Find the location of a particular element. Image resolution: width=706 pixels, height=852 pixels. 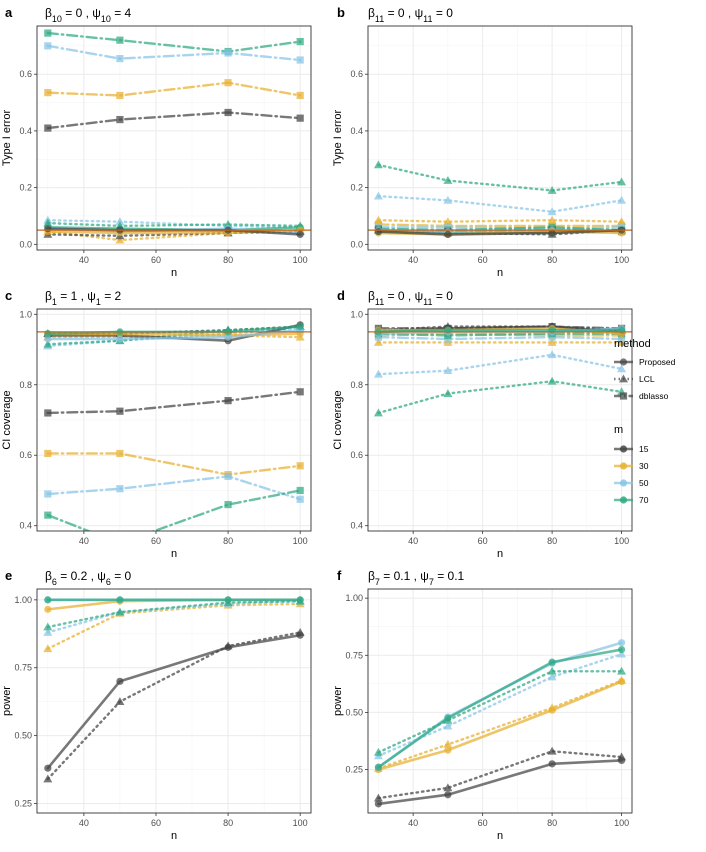

panel-letter: b is located at coordinates (341, 12).